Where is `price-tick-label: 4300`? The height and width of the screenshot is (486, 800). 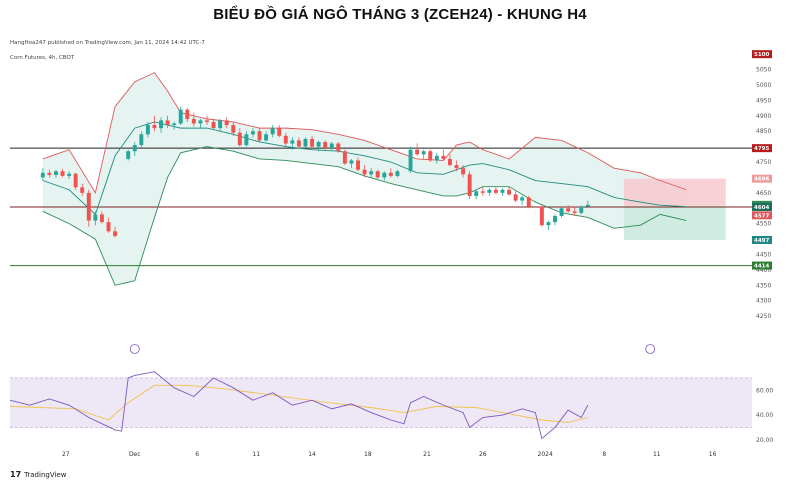 price-tick-label: 4300 is located at coordinates (763, 301).